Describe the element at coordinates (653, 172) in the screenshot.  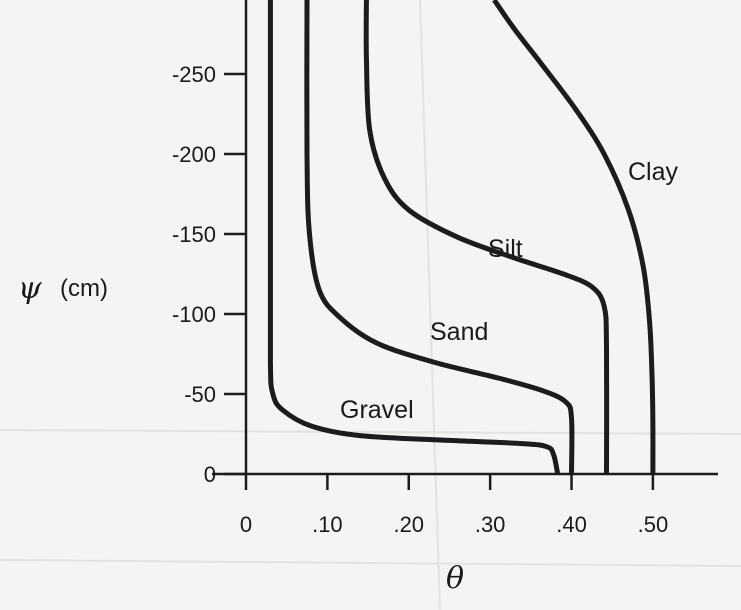
I see `curve-label-clay: Clay` at that location.